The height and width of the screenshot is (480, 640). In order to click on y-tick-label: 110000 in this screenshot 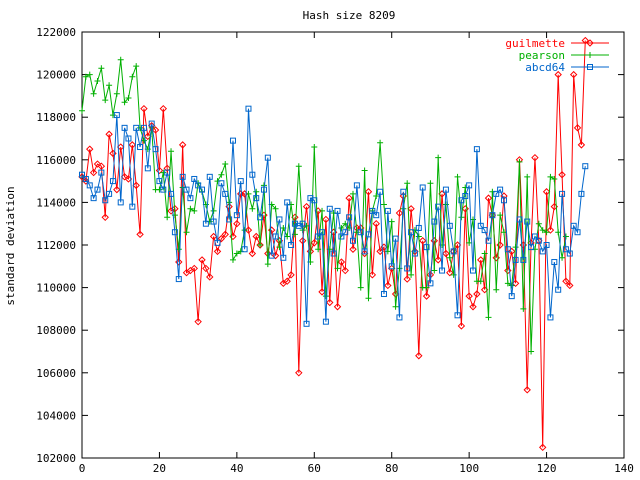, I will do `click(56, 288)`.